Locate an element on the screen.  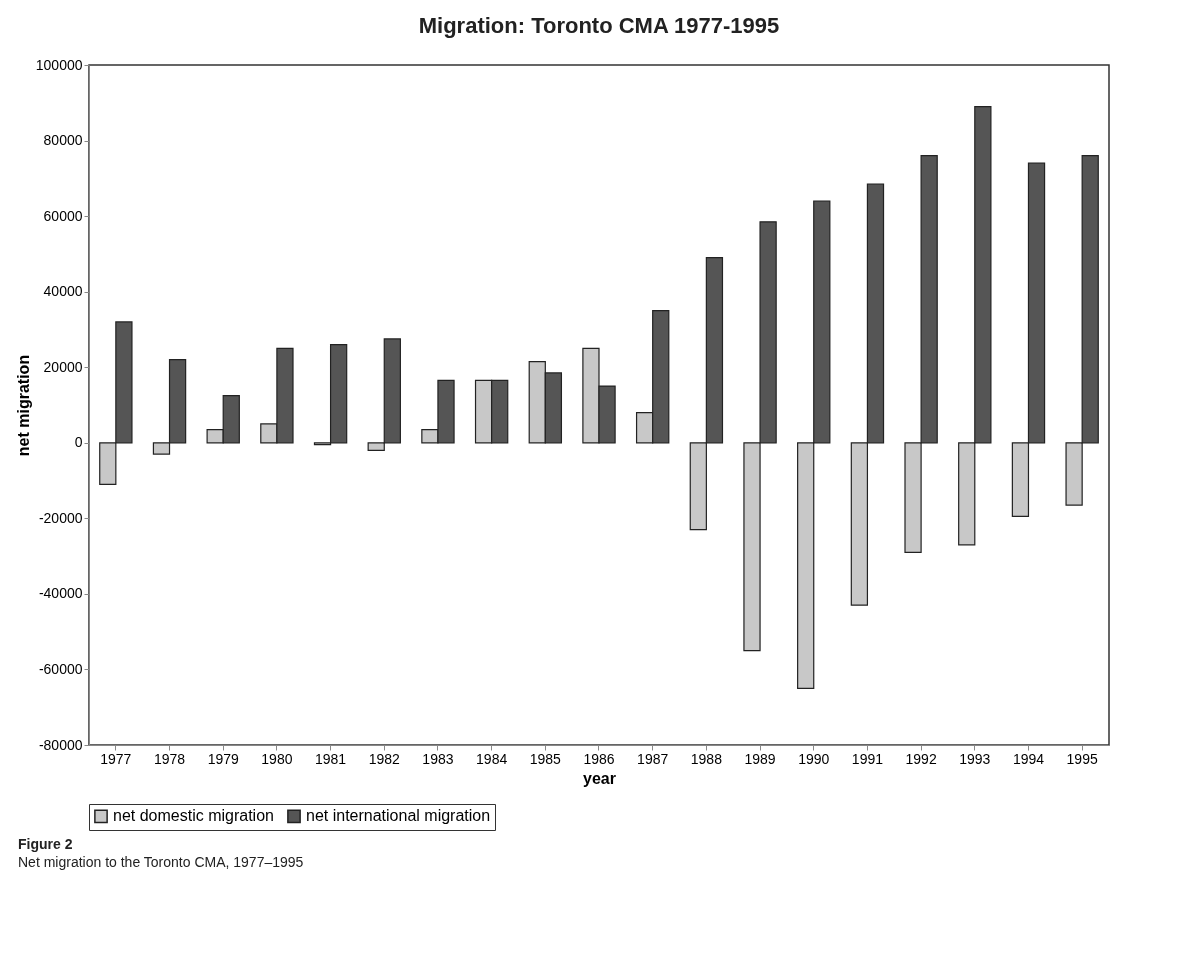
x-tick-label: 1982 is located at coordinates (384, 758).